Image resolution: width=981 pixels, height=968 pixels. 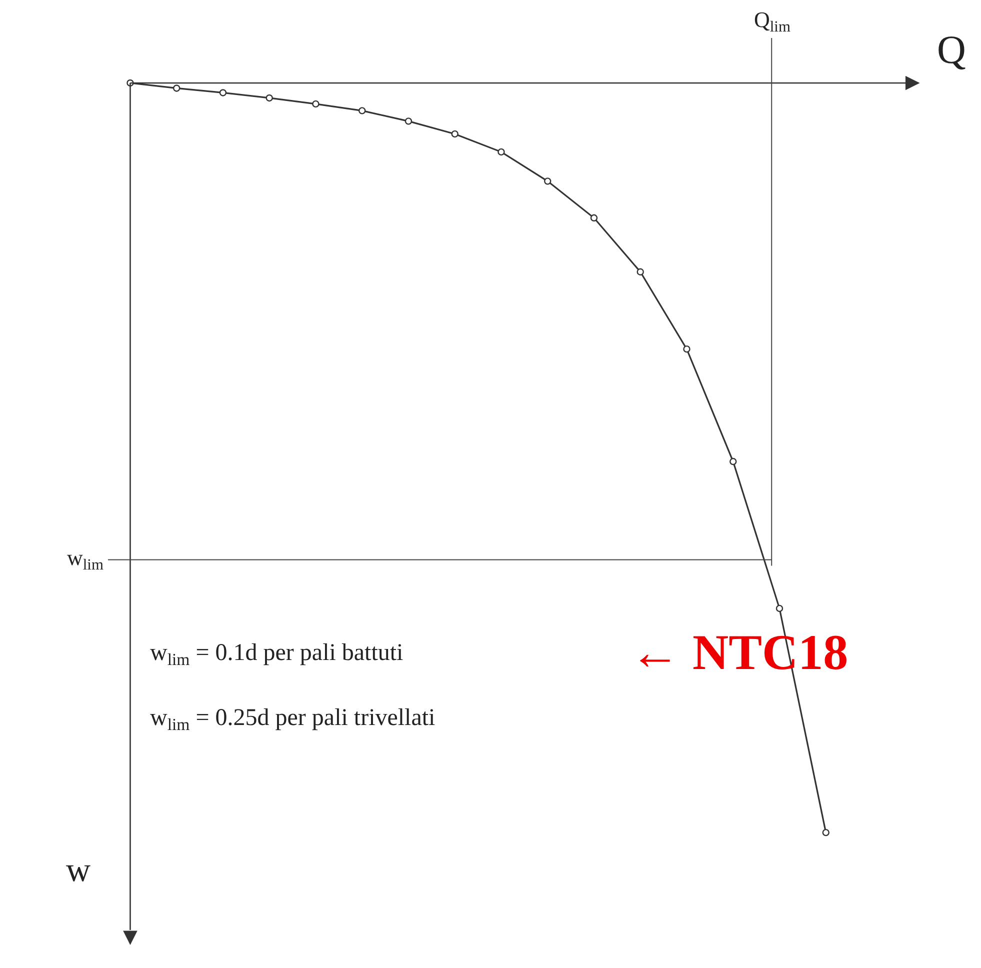 I want to click on ref-line-label: w$_{lim}$, so click(x=85, y=559).